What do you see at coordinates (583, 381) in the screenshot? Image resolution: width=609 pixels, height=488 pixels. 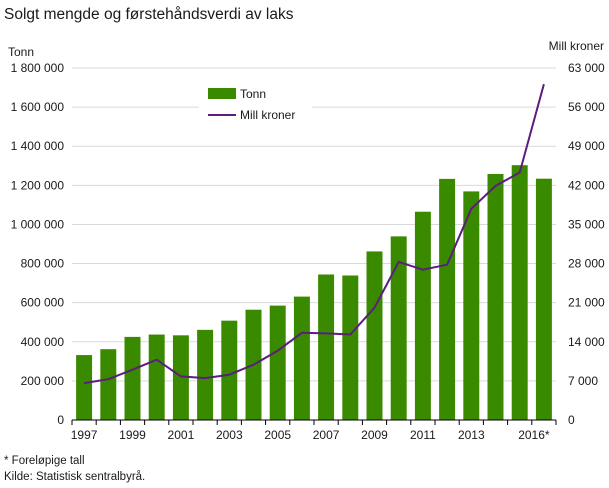 I see `y-right-tick-label: 7 000` at bounding box center [583, 381].